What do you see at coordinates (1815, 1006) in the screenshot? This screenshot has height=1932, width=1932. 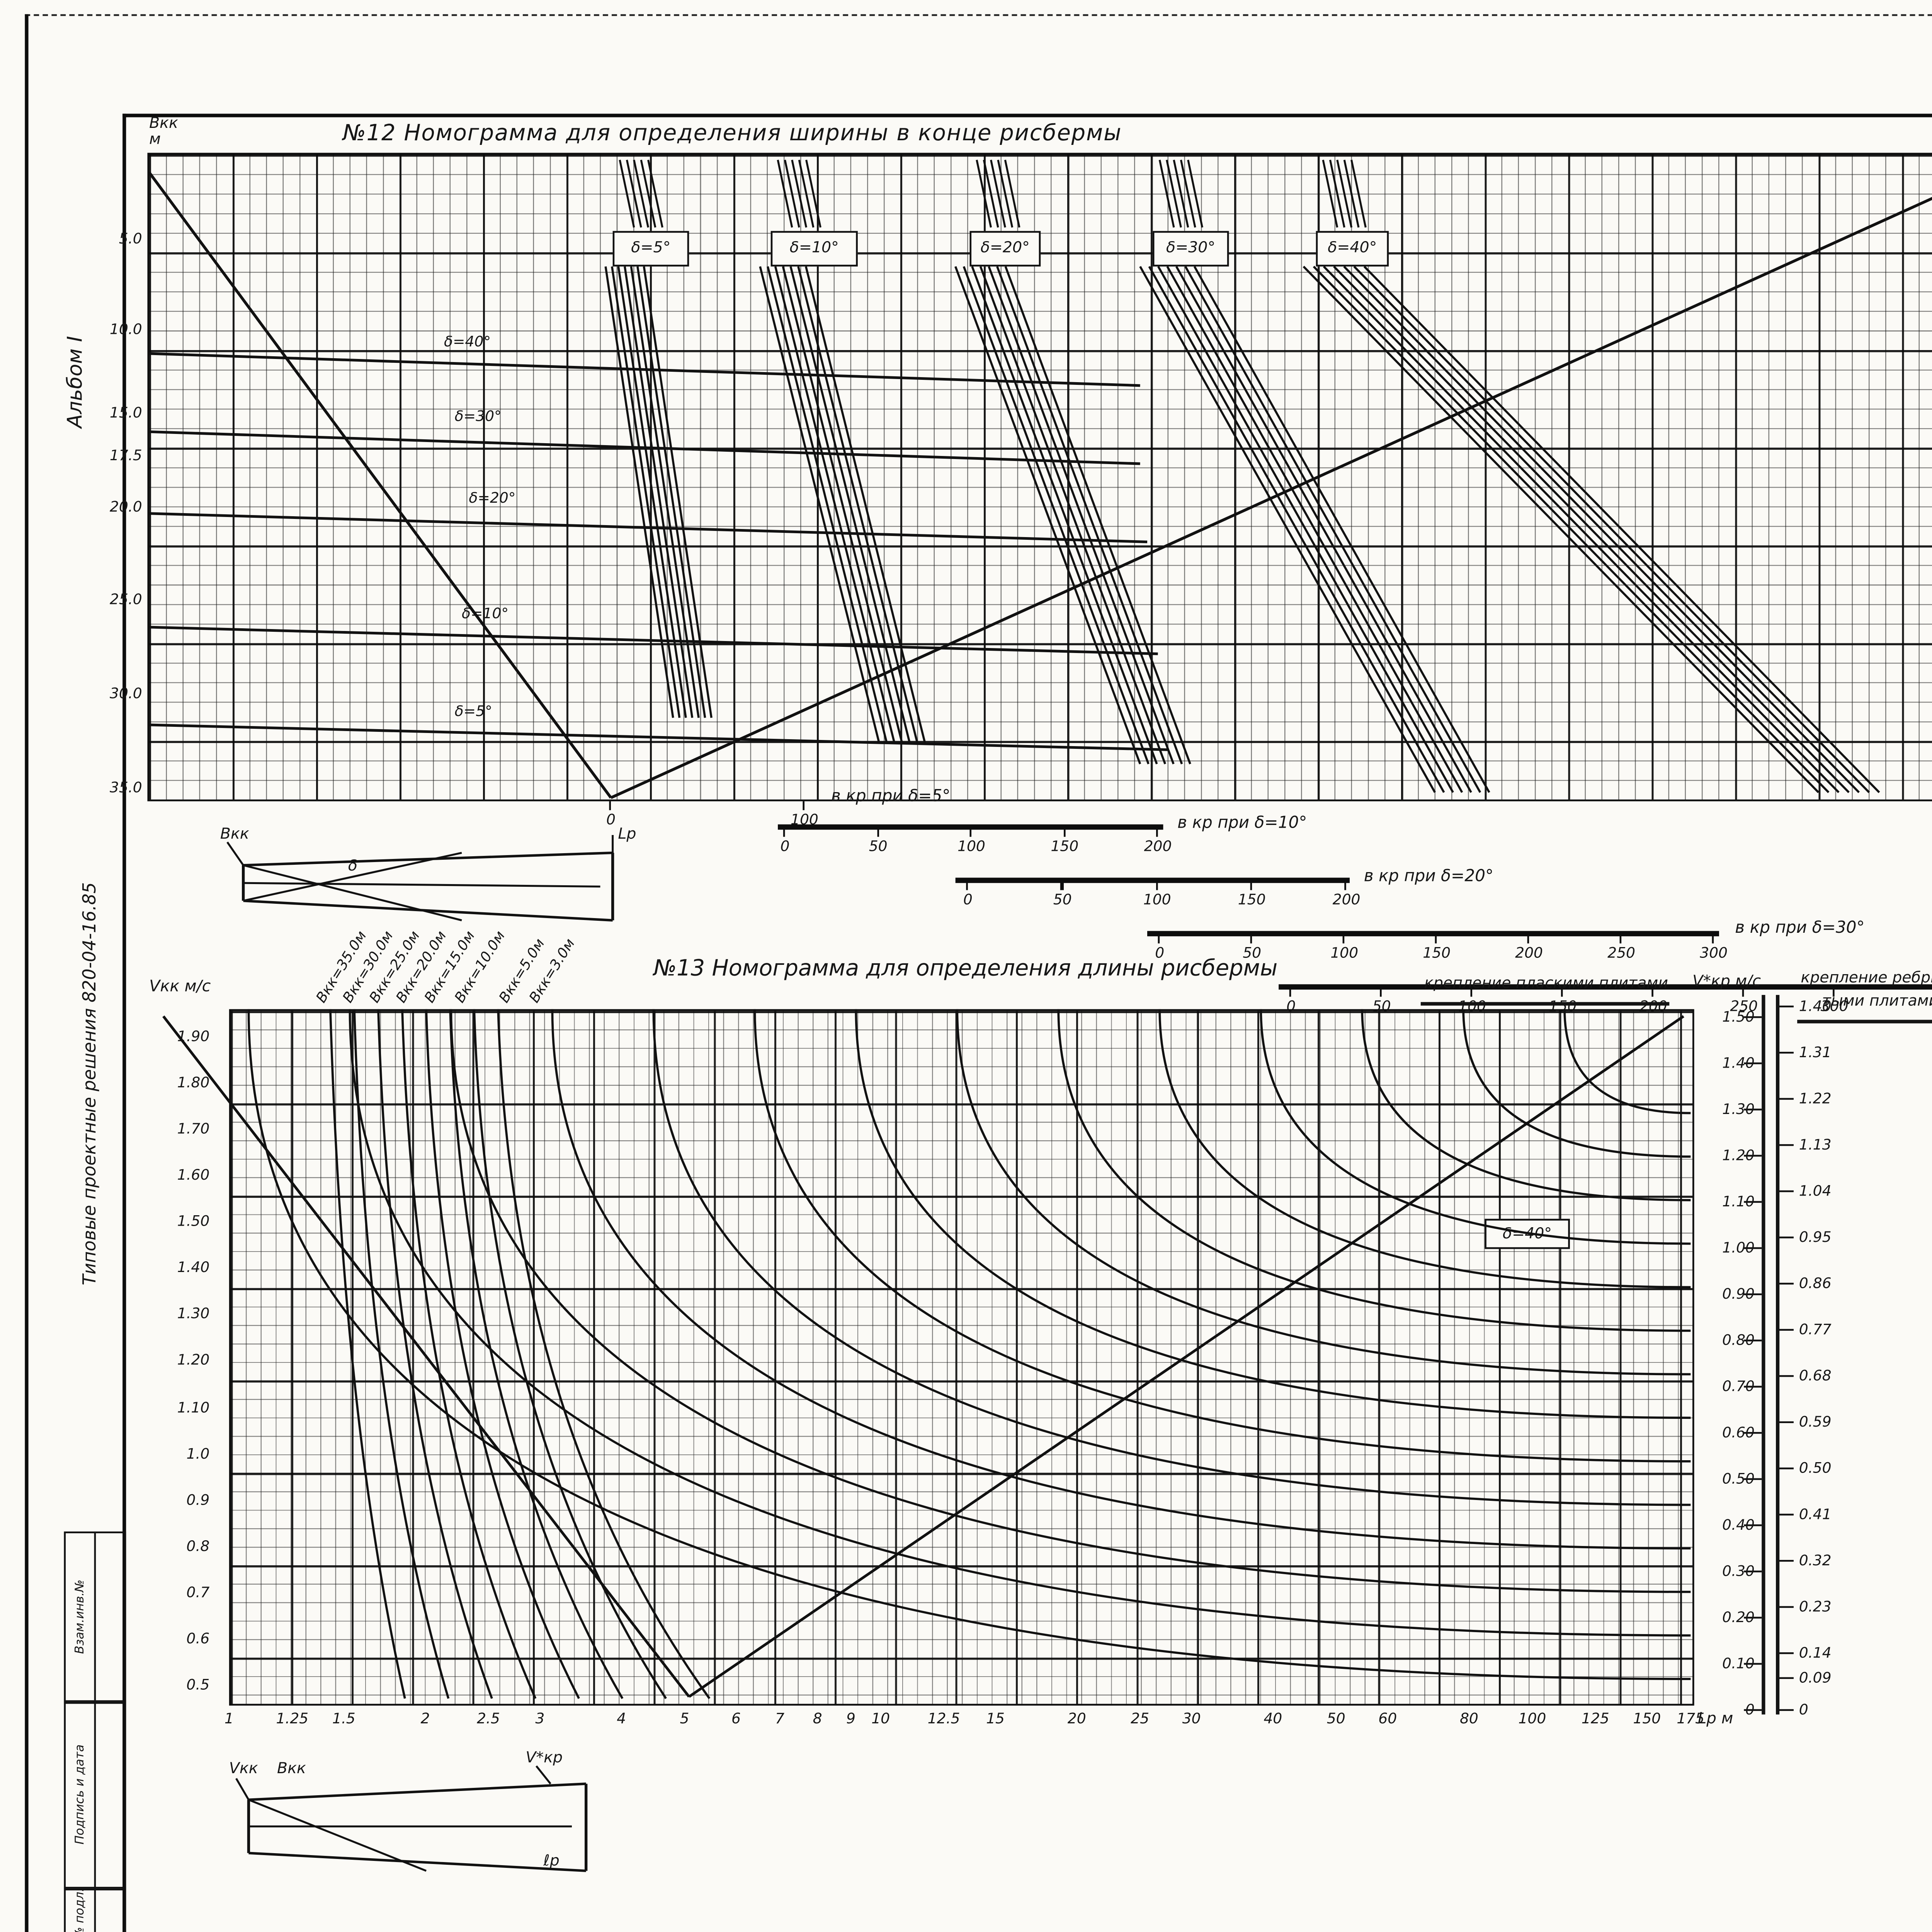 I see `vkr-ribbed-tick: 1.40` at bounding box center [1815, 1006].